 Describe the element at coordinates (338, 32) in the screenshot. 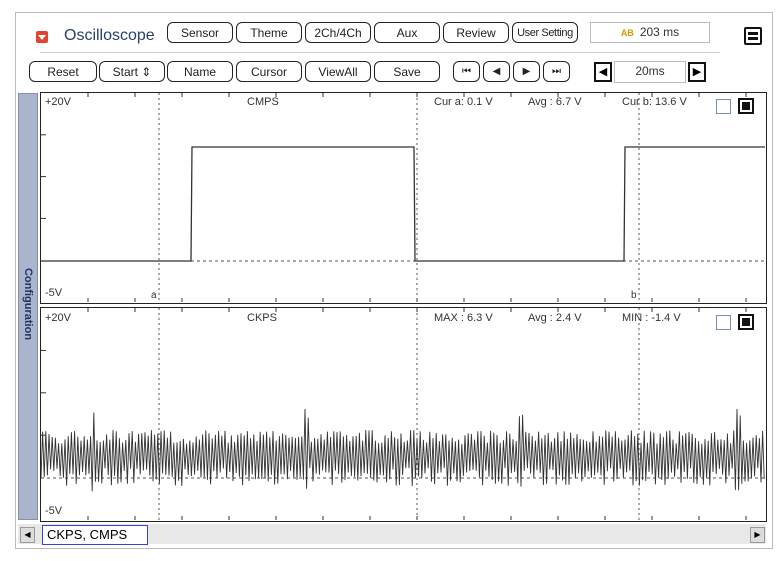

I see `channel-mode-button: 2Ch/4Ch` at that location.